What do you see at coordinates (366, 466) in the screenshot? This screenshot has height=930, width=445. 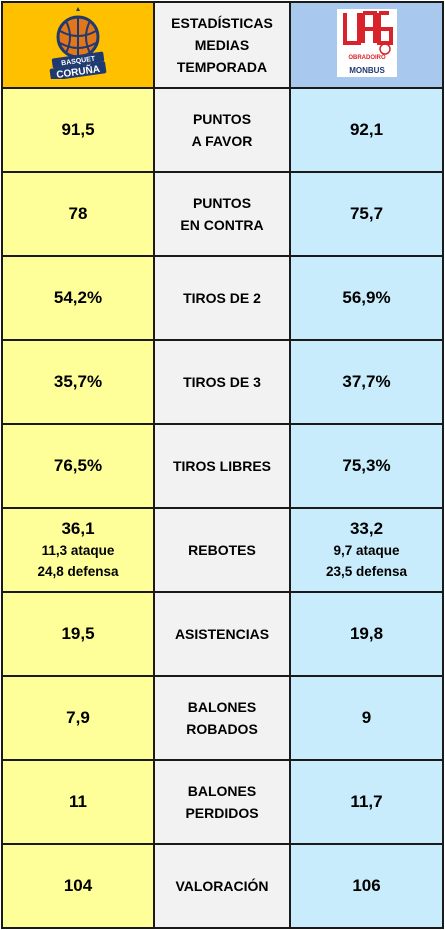 I see `right-value: 75,3%` at bounding box center [366, 466].